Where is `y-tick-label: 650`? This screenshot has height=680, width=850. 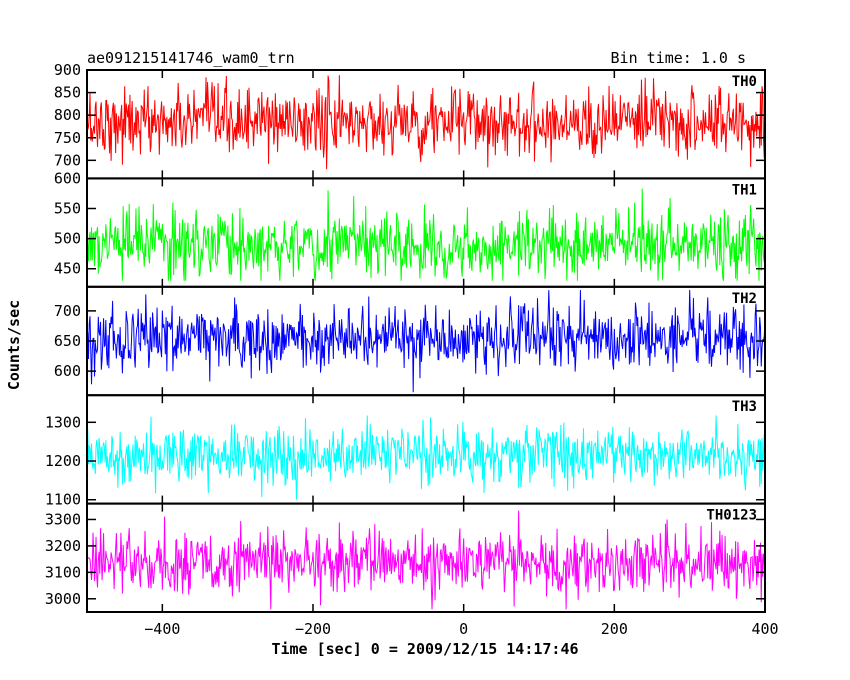 y-tick-label: 650 is located at coordinates (67, 341).